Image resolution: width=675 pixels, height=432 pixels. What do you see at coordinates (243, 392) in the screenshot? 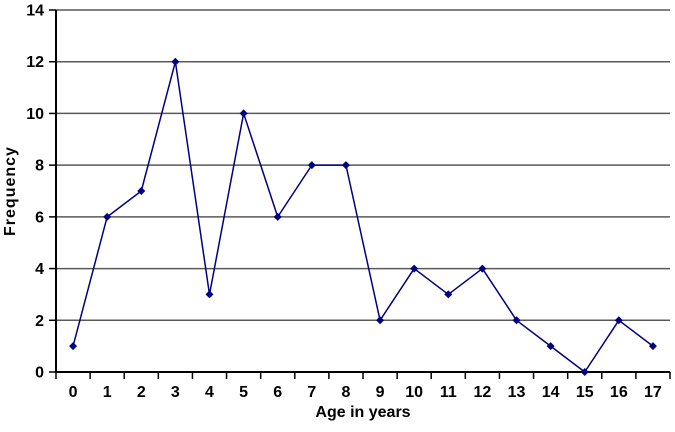
I see `x-tick-label: 5` at bounding box center [243, 392].